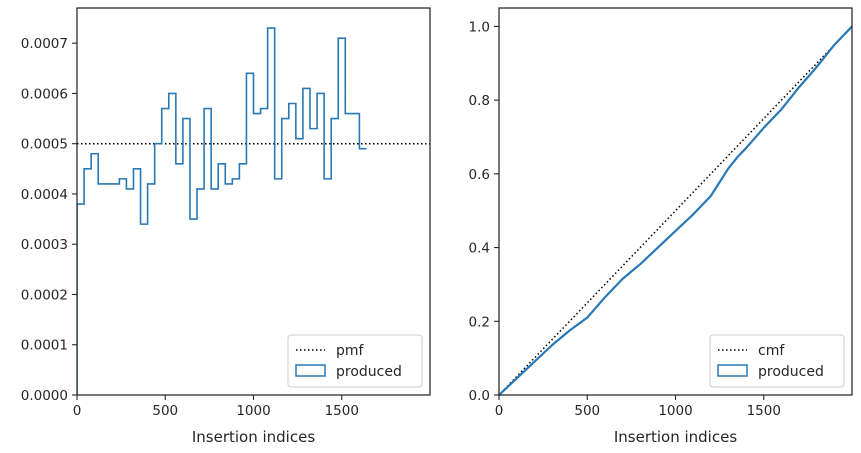 This screenshot has width=861, height=453. I want to click on y-tick-label: 0.0000, so click(44, 396).